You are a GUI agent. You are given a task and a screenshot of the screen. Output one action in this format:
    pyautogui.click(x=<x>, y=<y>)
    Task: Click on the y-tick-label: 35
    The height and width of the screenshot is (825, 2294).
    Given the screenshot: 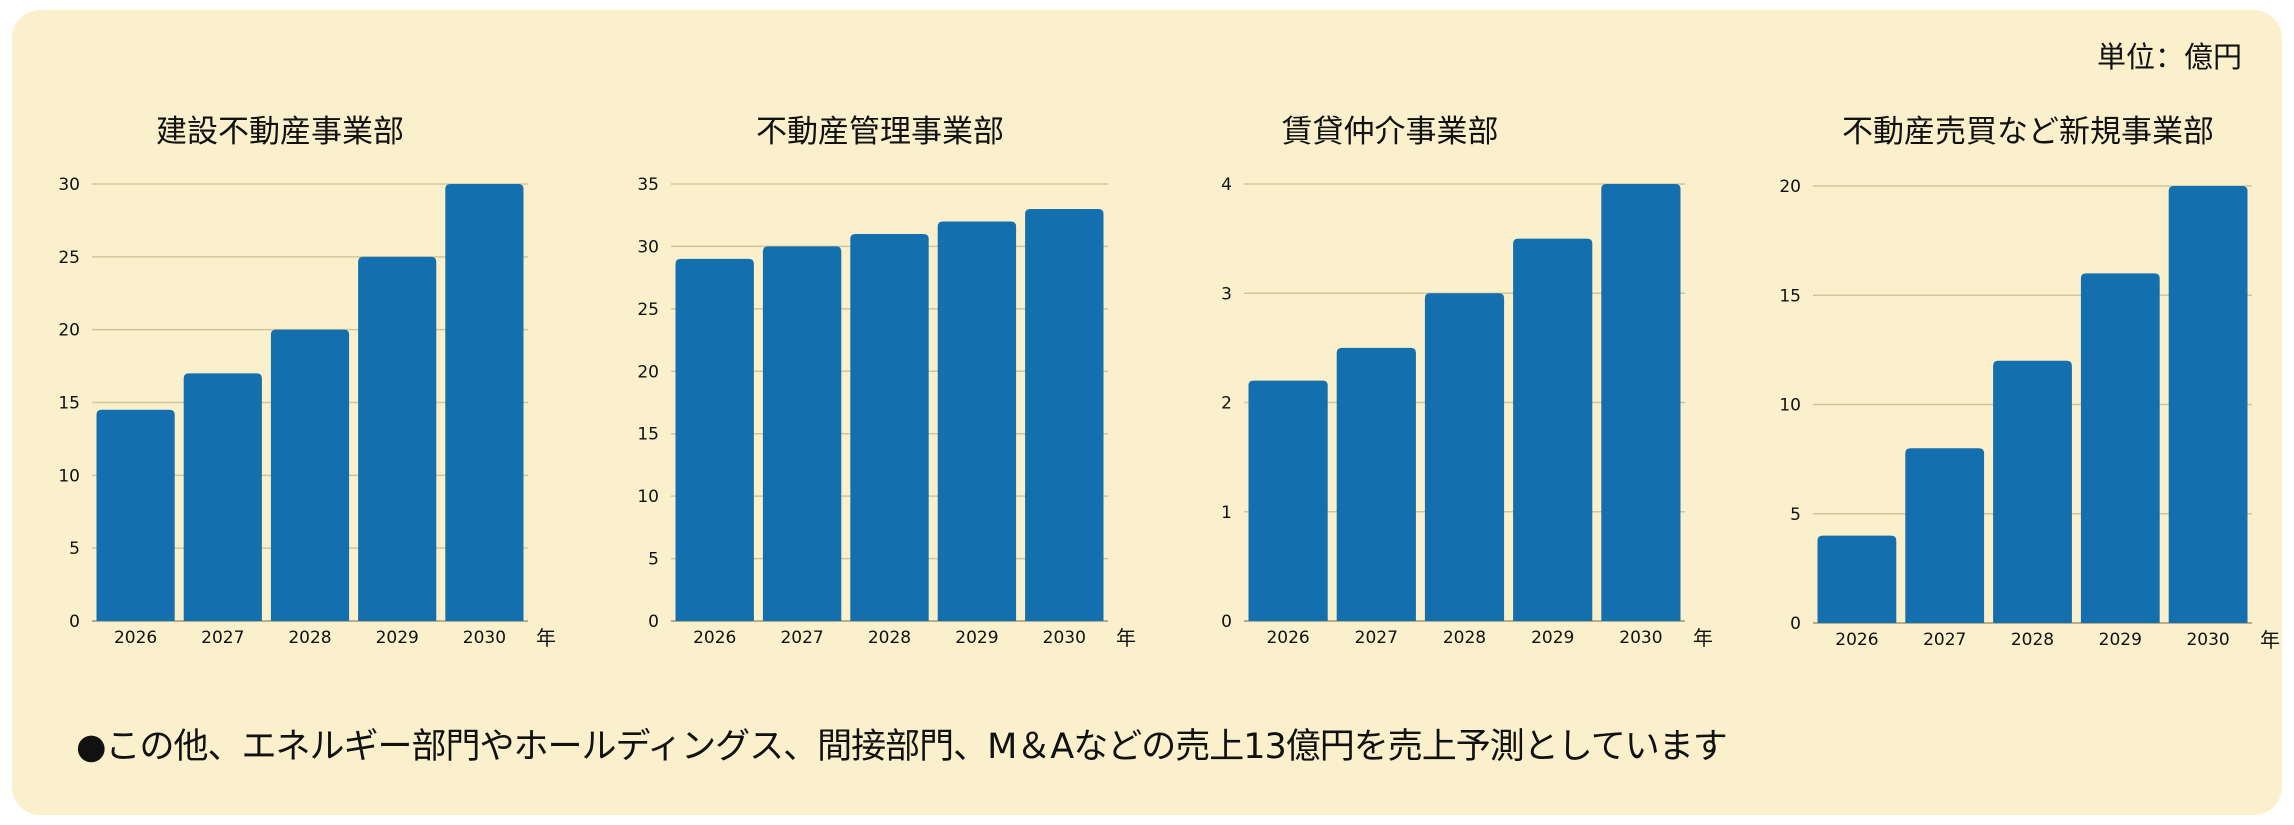 What is the action you would take?
    pyautogui.click(x=648, y=185)
    